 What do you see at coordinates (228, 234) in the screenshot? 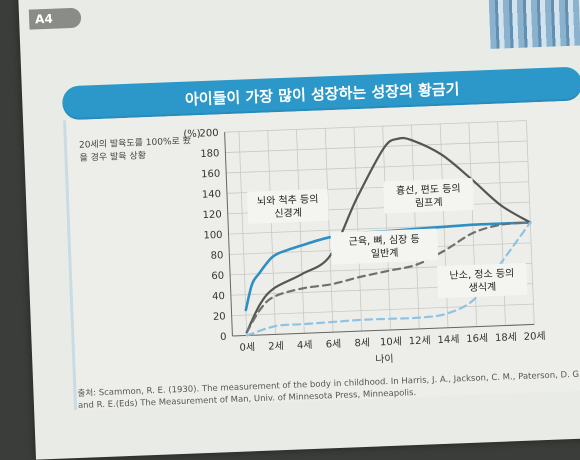
I see `y-axis` at bounding box center [228, 234].